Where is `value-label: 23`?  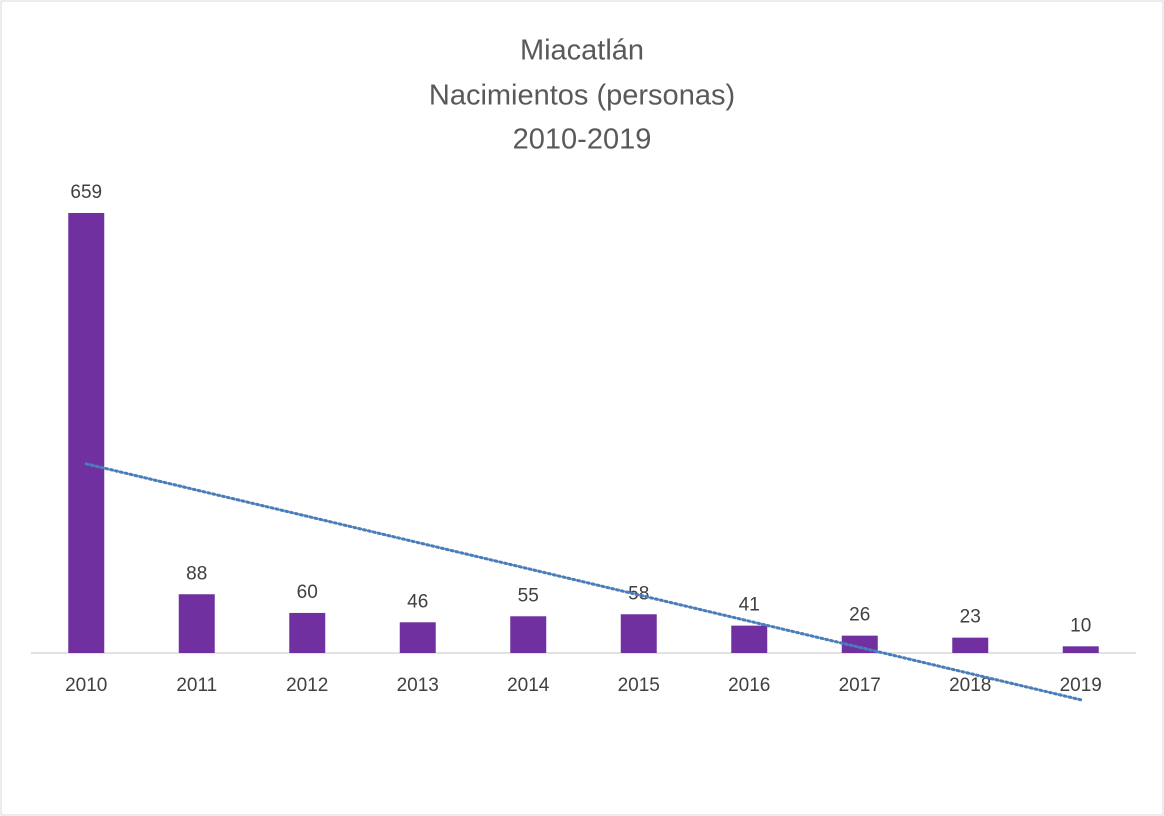 value-label: 23 is located at coordinates (970, 617).